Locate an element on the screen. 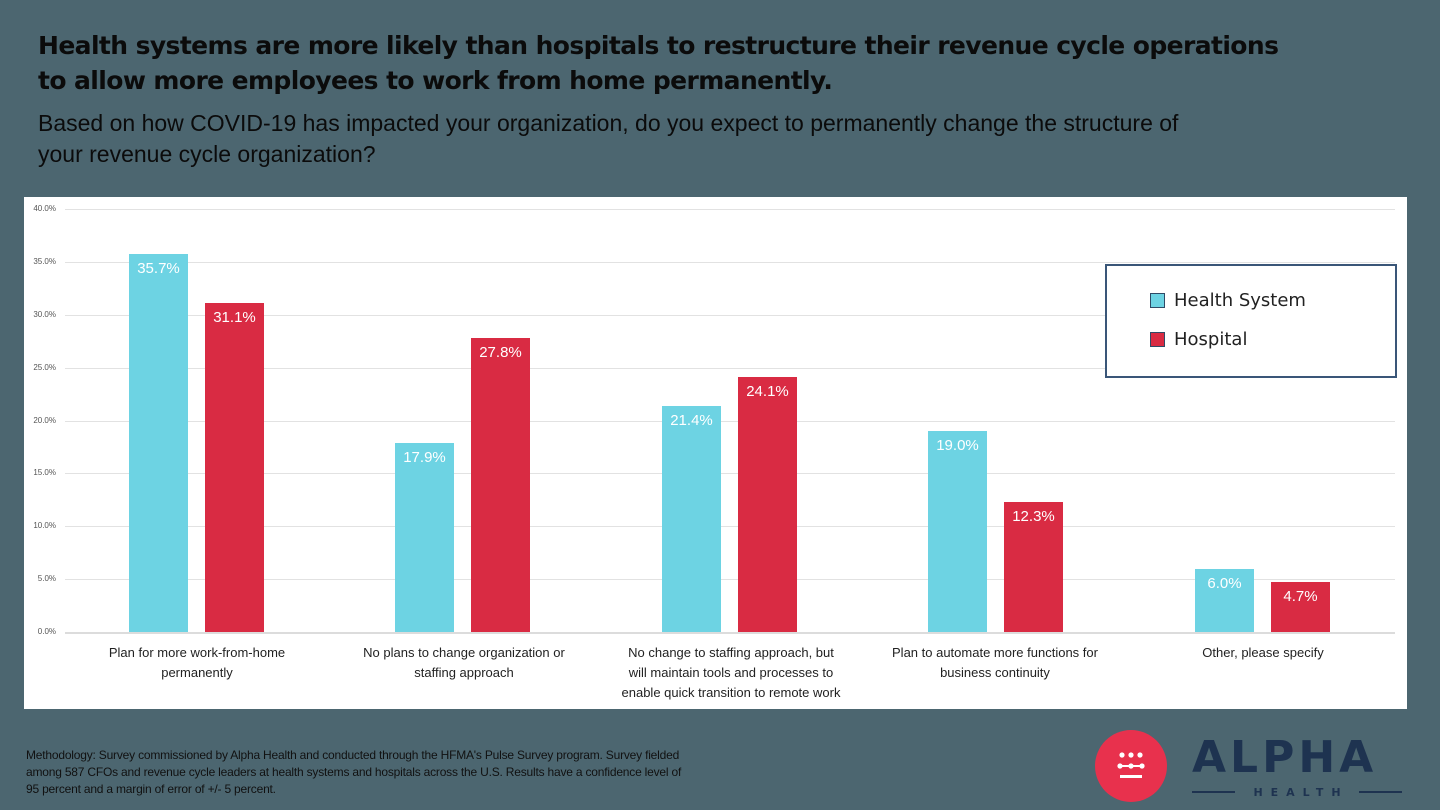 Image resolution: width=1440 pixels, height=810 pixels. logo-sub-text: HEALTH is located at coordinates (1301, 792).